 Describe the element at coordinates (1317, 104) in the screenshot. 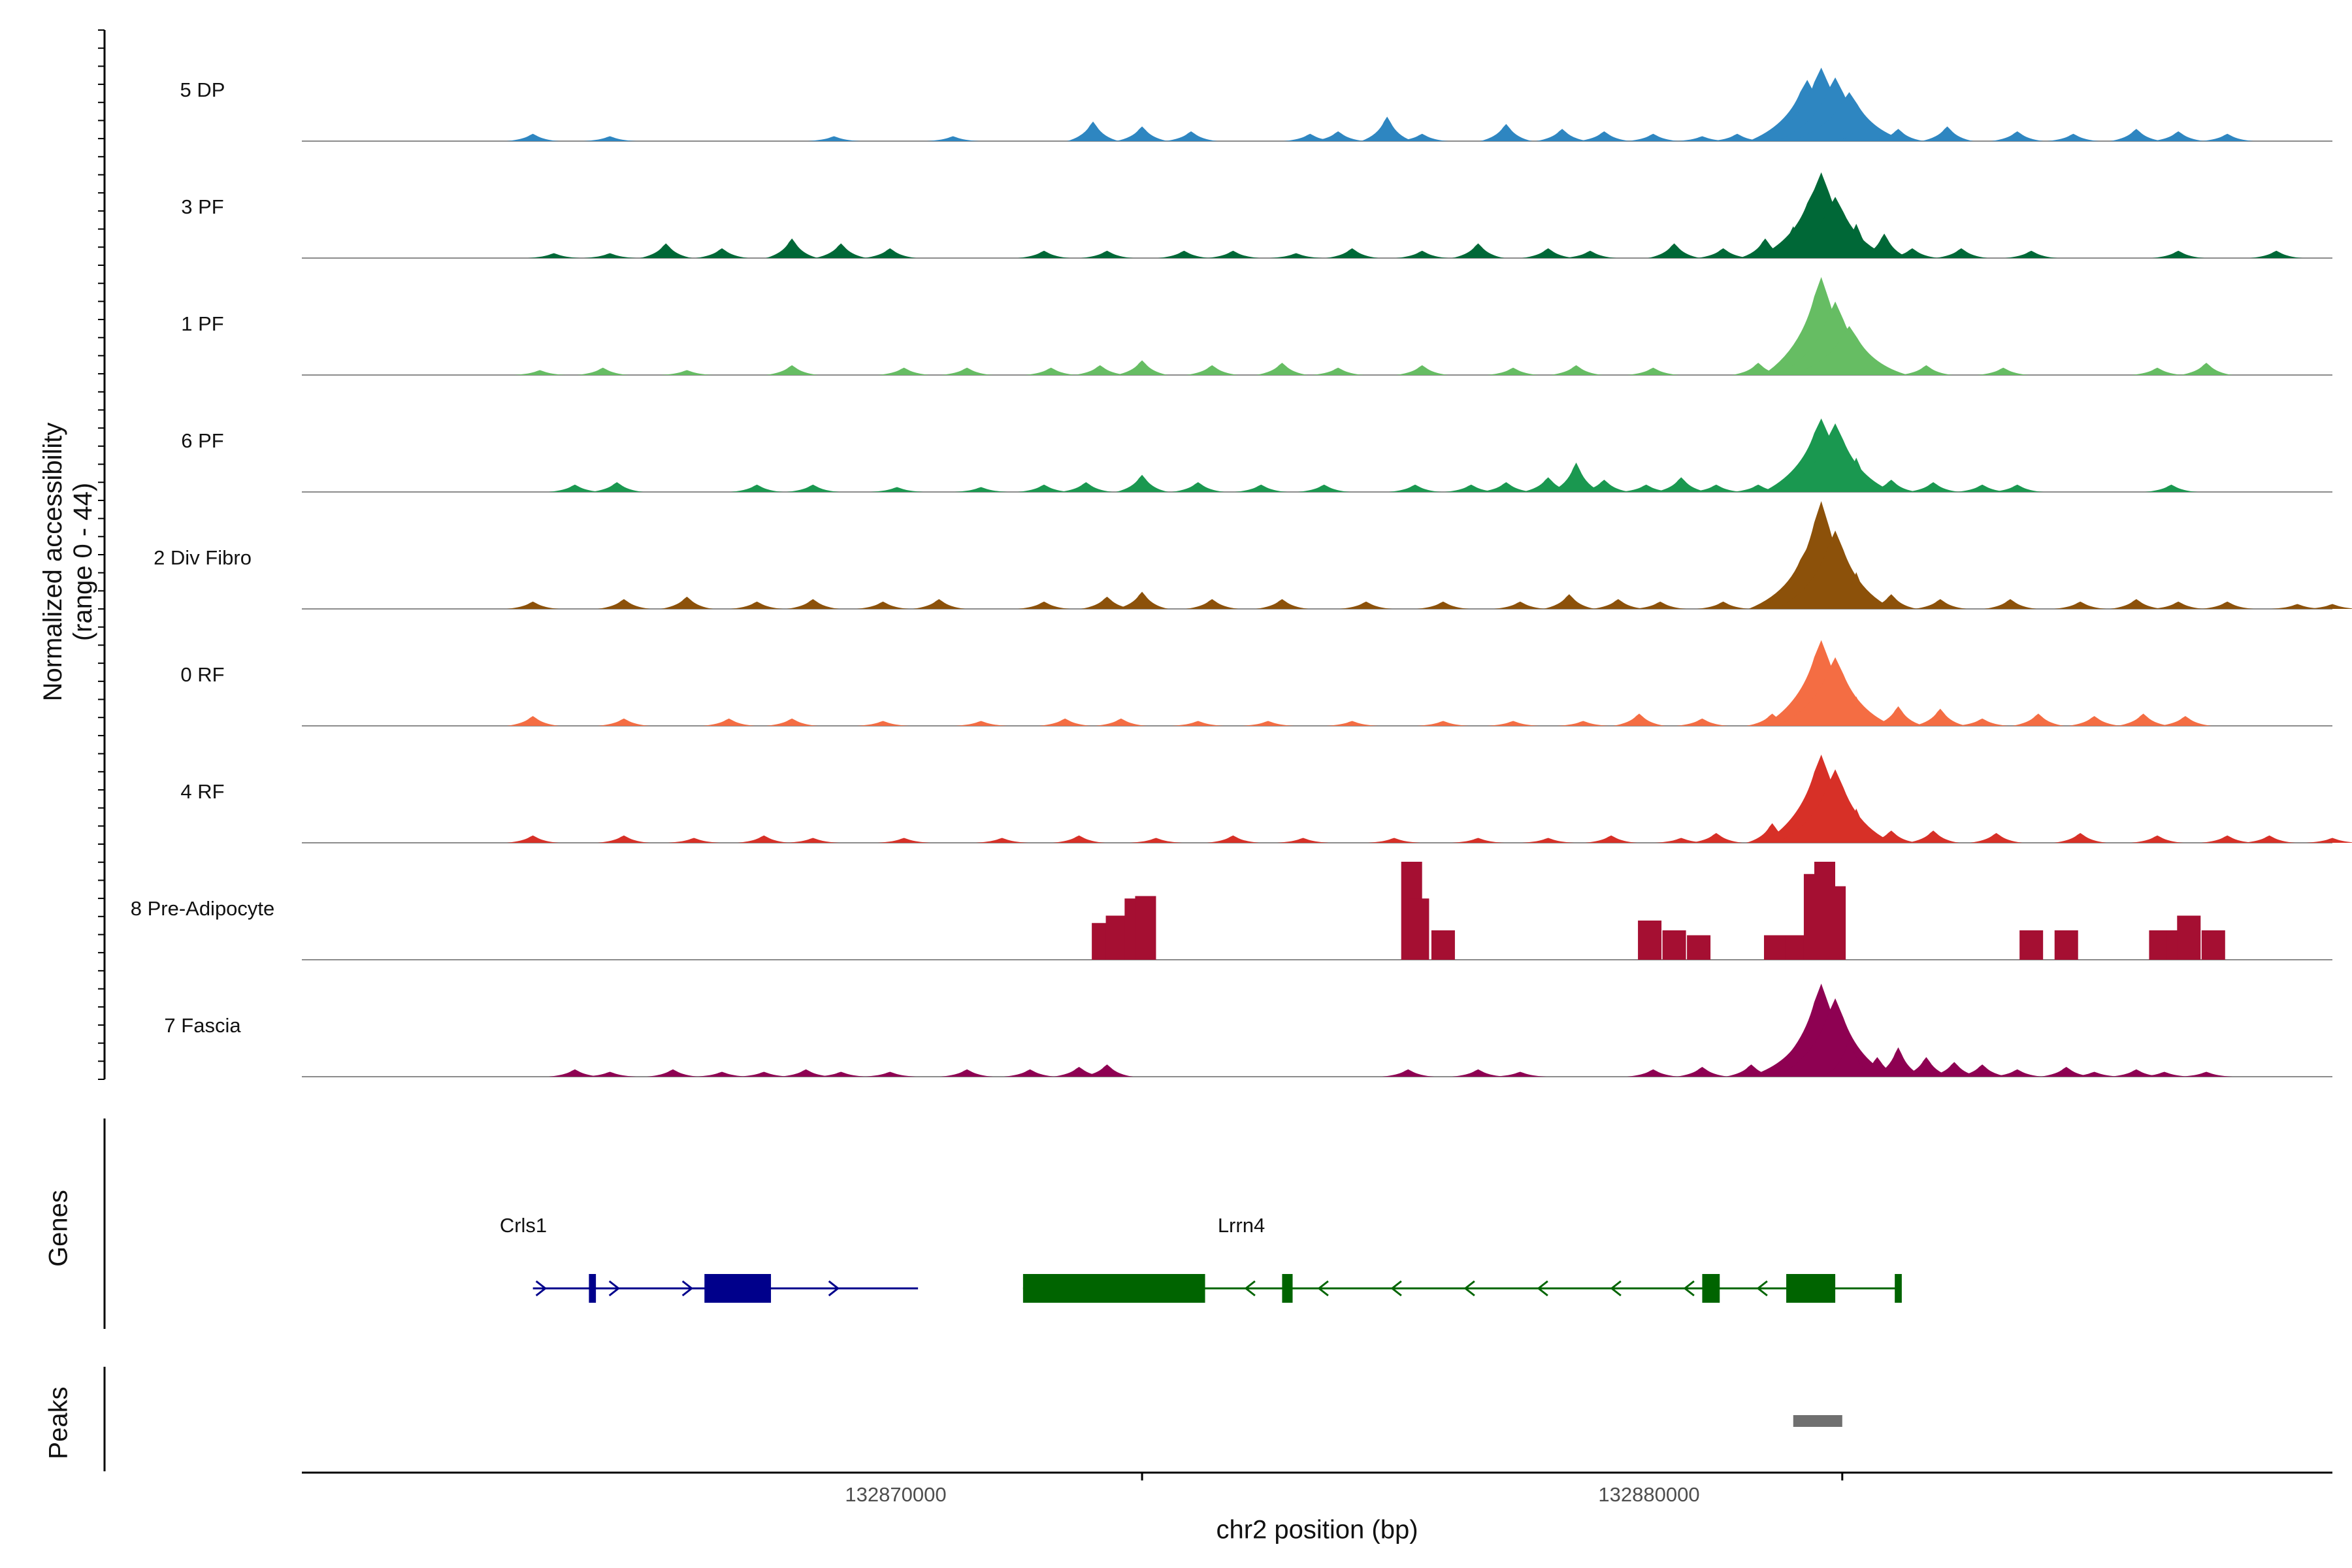

I see `track-5-dp` at that location.